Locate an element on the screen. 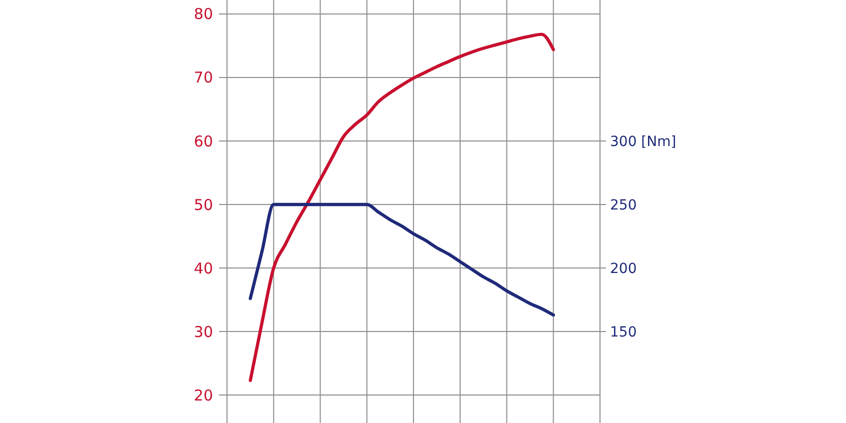 This screenshot has height=423, width=846. y-tick-label: 20 is located at coordinates (203, 395).